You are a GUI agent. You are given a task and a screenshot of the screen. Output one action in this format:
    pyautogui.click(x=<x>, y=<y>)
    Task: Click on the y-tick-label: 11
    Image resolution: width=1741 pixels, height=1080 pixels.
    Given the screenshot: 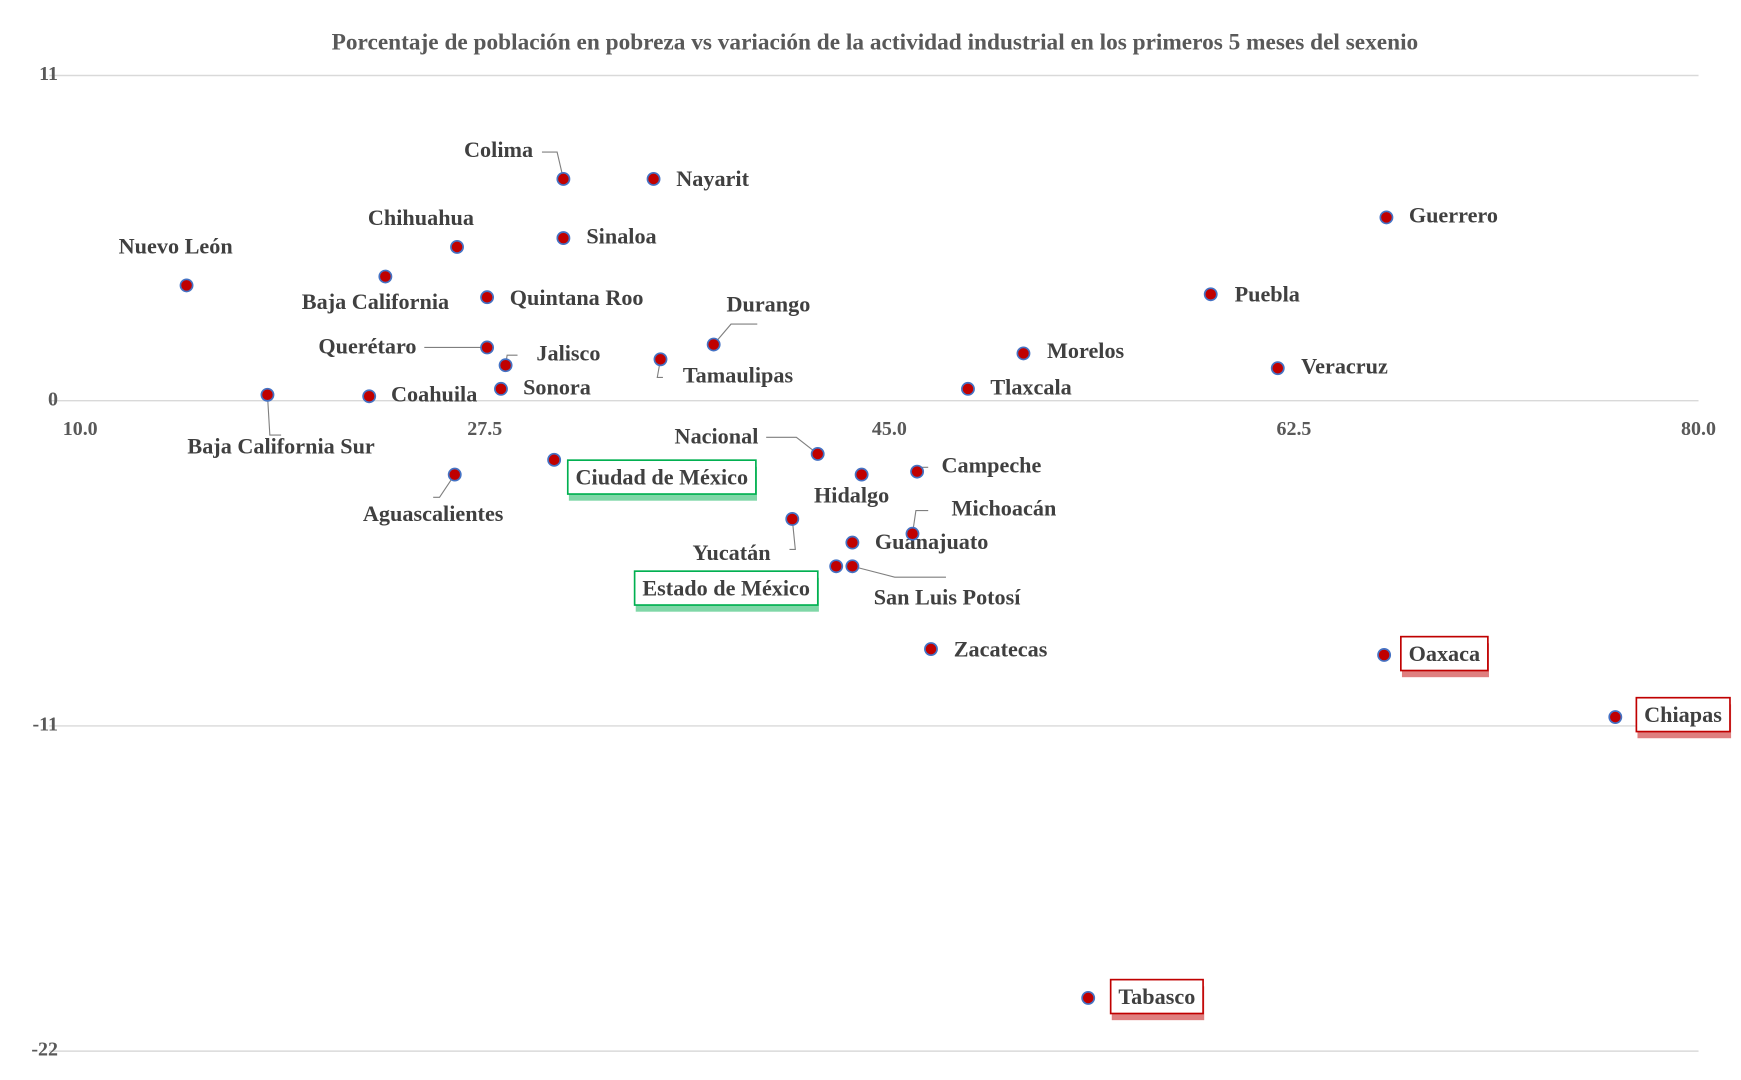 What is the action you would take?
    pyautogui.click(x=48, y=74)
    